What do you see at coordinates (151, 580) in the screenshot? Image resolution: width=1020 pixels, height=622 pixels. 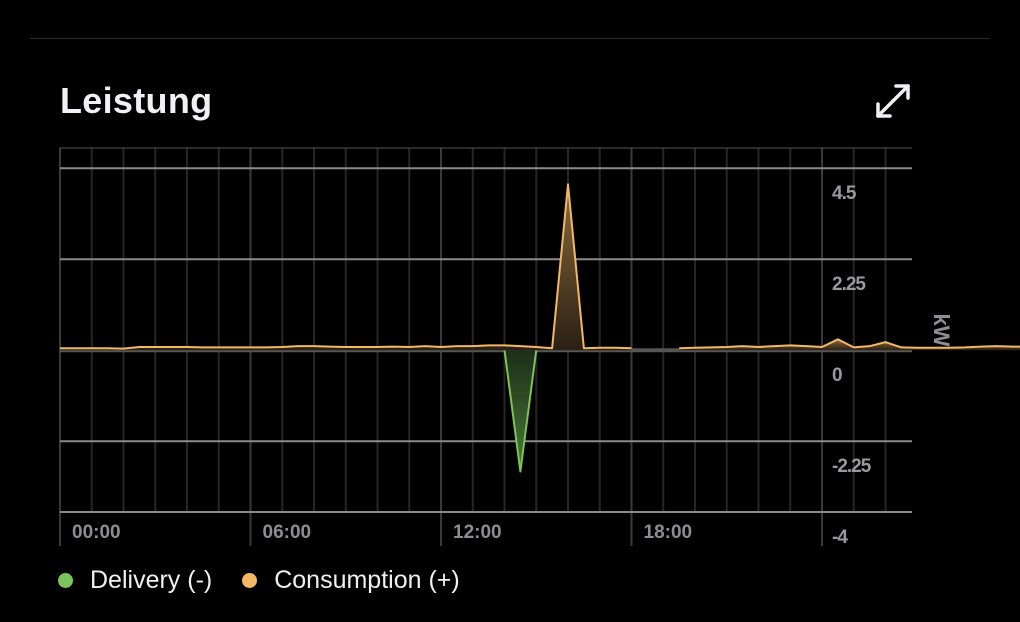 I see `legend-label-delivery: Delivery (-)` at bounding box center [151, 580].